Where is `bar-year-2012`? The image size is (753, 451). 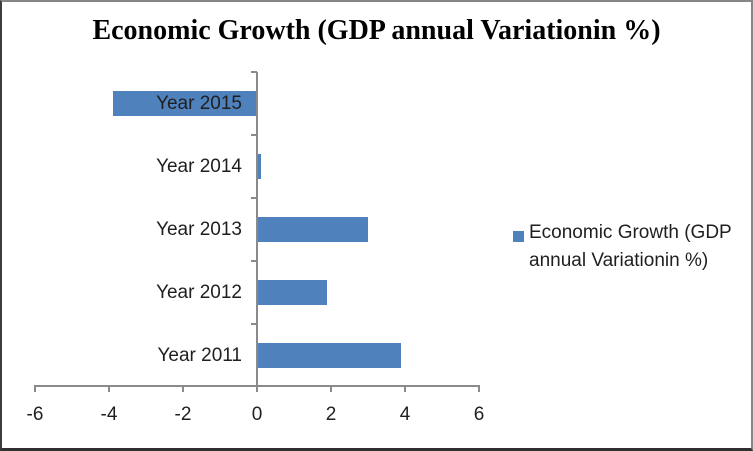
bar-year-2012 is located at coordinates (292, 292).